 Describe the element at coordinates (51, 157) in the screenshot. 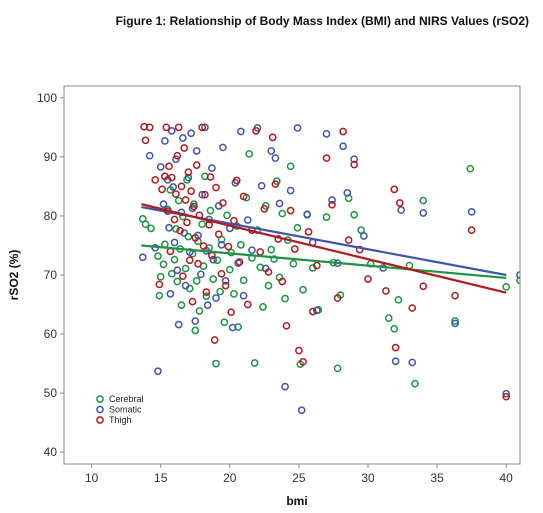

I see `y-tick-label: 90` at that location.